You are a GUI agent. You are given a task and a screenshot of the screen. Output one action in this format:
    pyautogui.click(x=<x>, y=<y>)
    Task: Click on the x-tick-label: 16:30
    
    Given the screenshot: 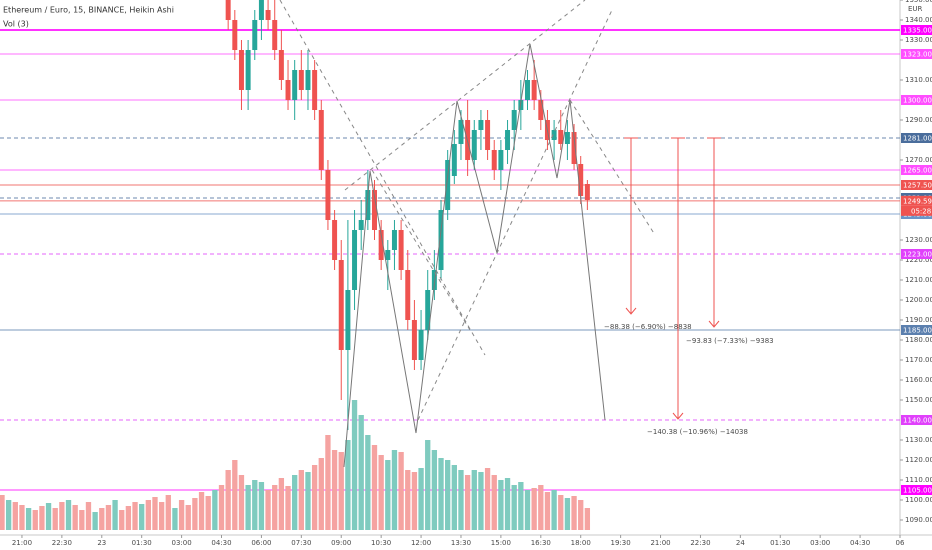 What is the action you would take?
    pyautogui.click(x=541, y=543)
    